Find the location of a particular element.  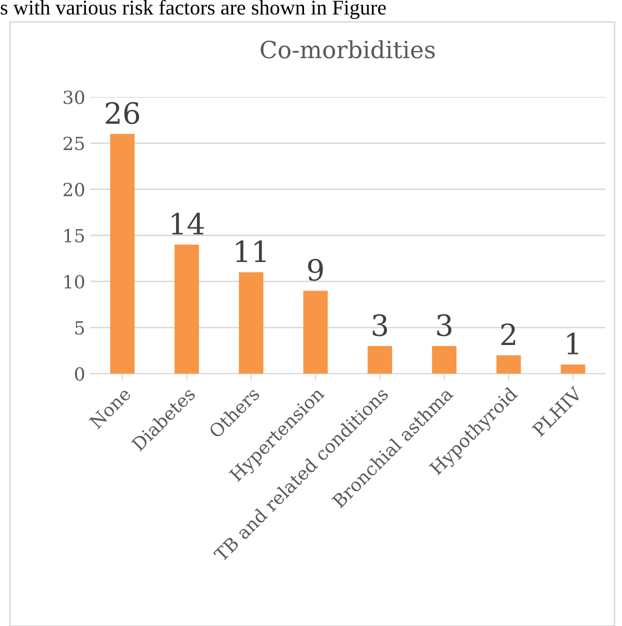

y-tick-label: 20 is located at coordinates (74, 189).